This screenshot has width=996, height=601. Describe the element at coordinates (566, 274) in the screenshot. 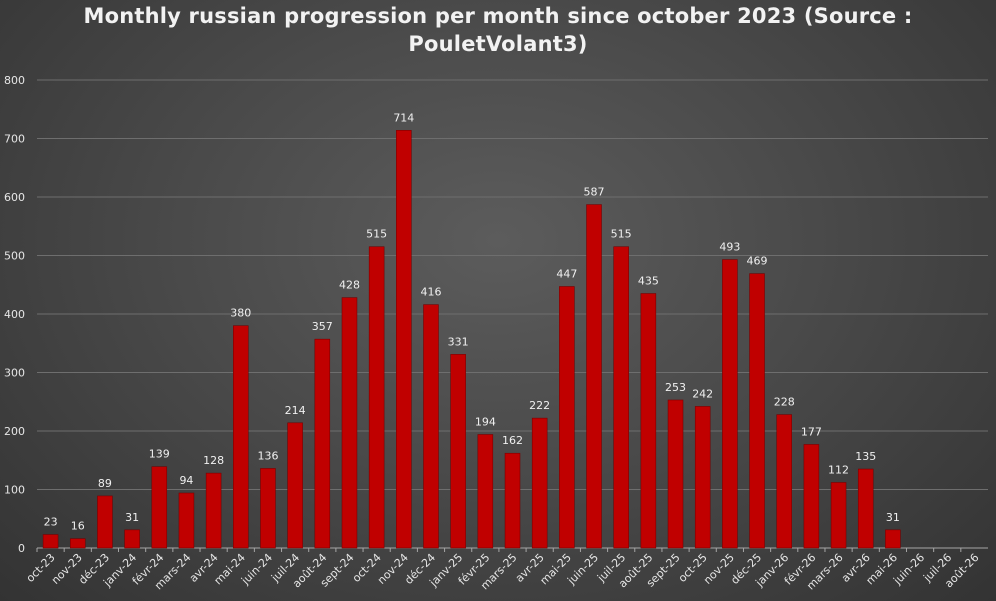

I see `data-label: 447` at that location.